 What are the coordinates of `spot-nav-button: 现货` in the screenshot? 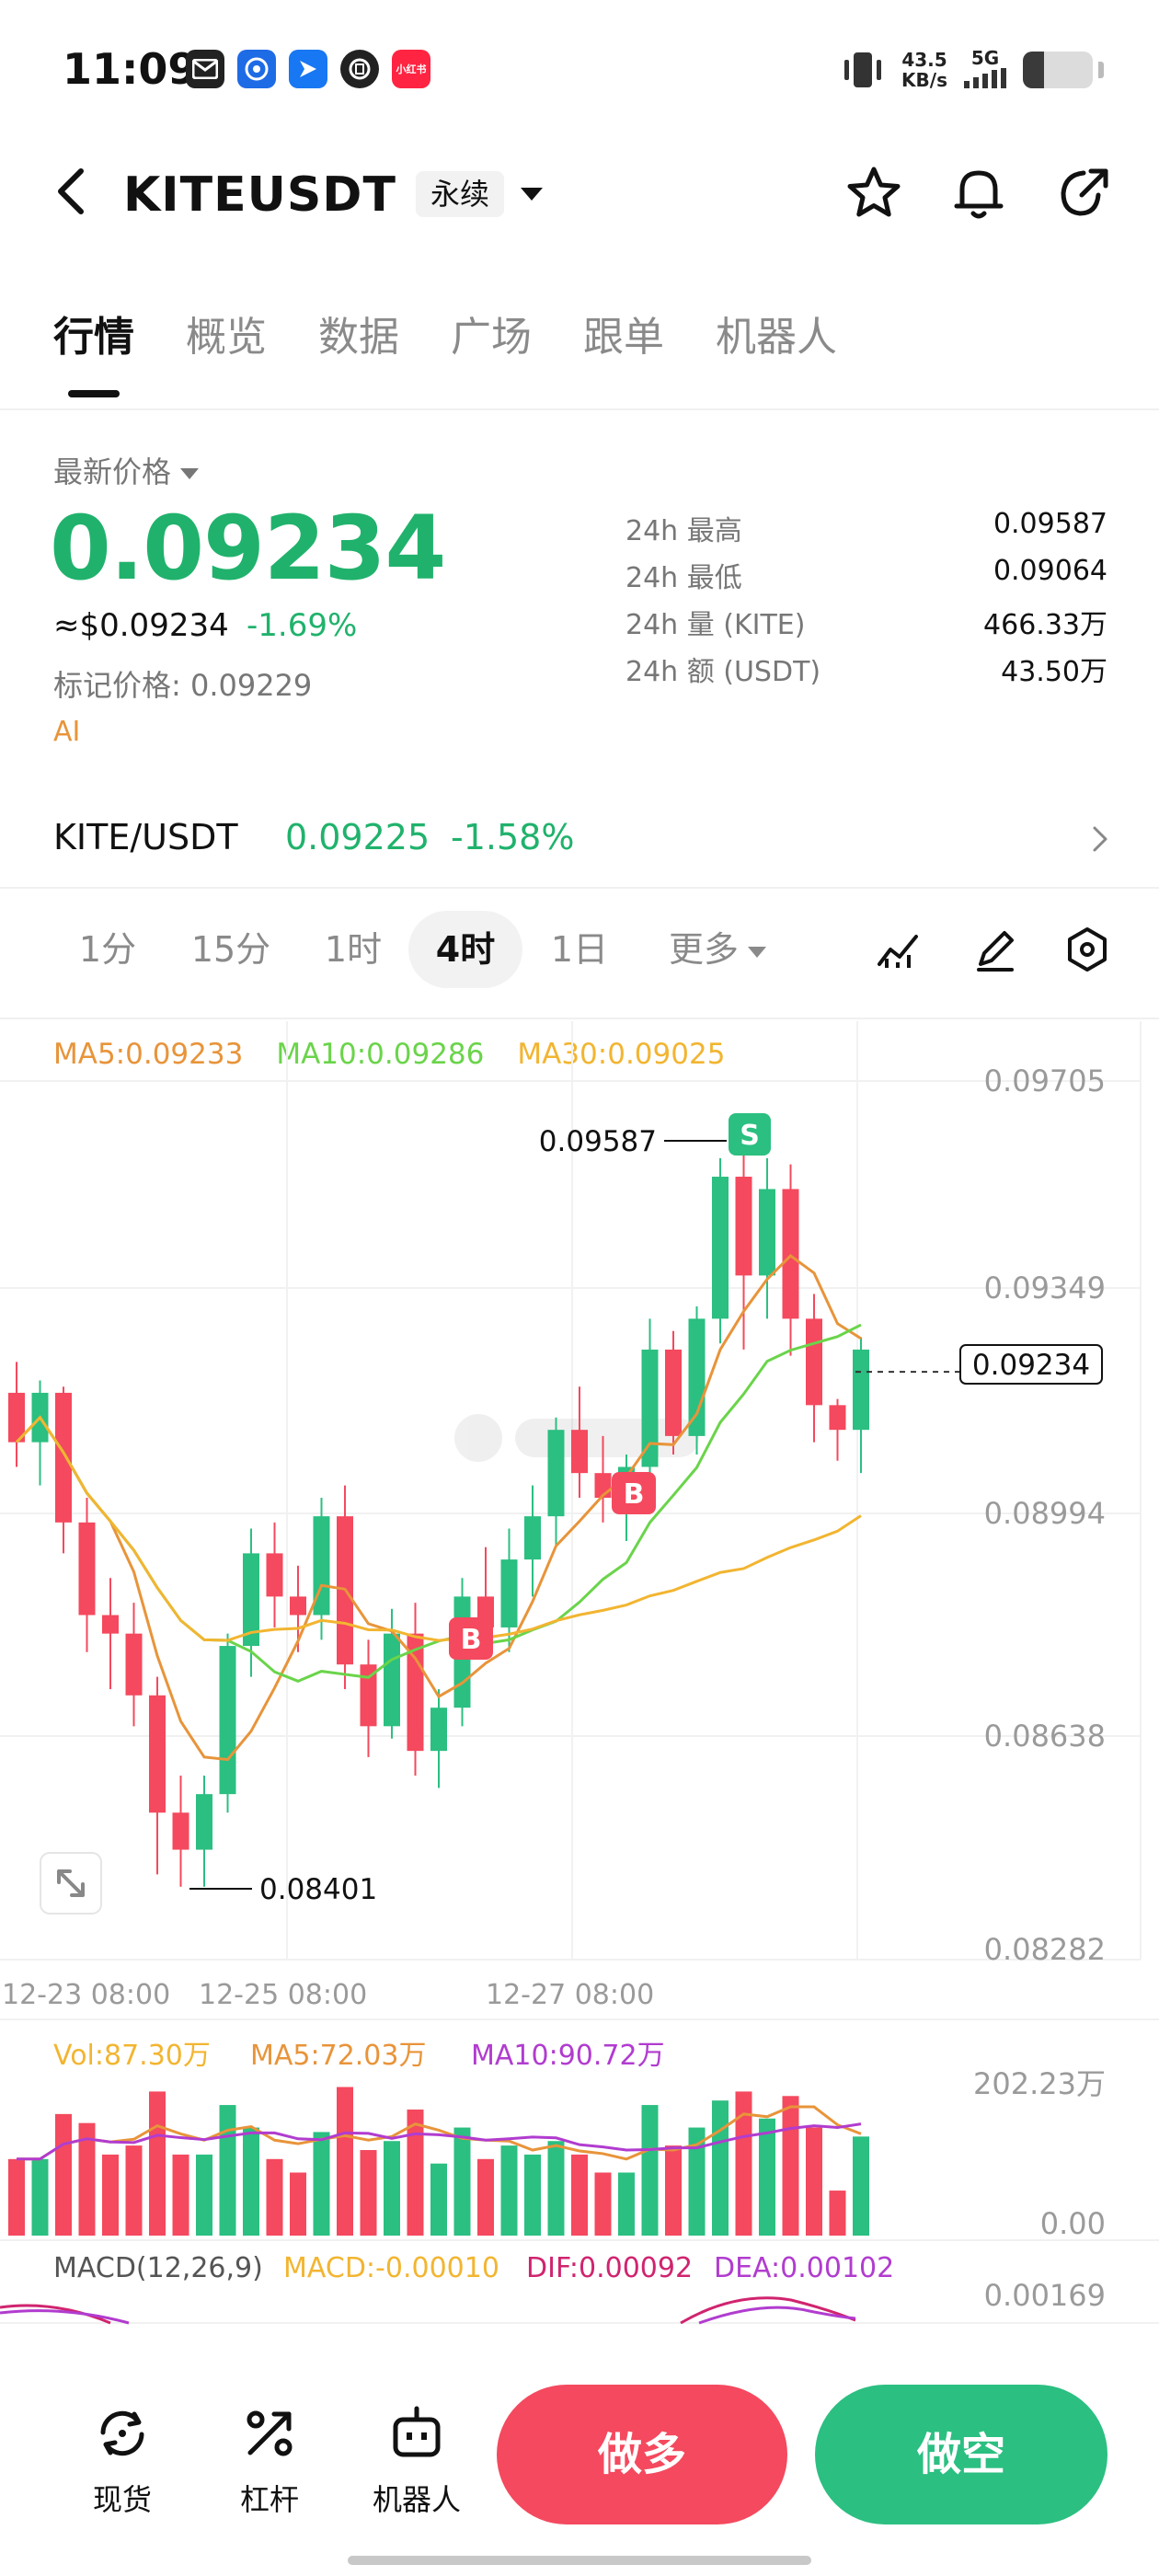 It's located at (122, 2460).